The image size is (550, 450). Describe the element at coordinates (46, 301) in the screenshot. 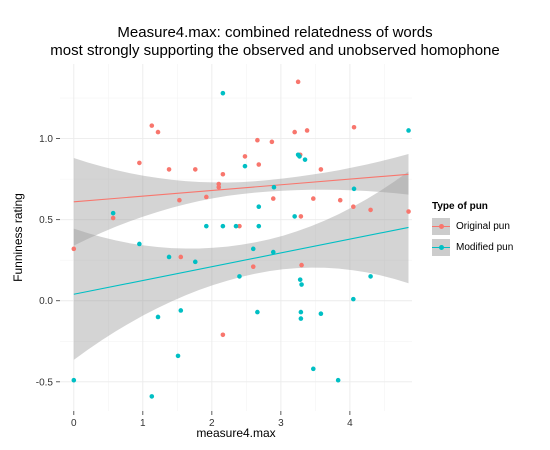

I see `y-tick-label: 0.0` at that location.